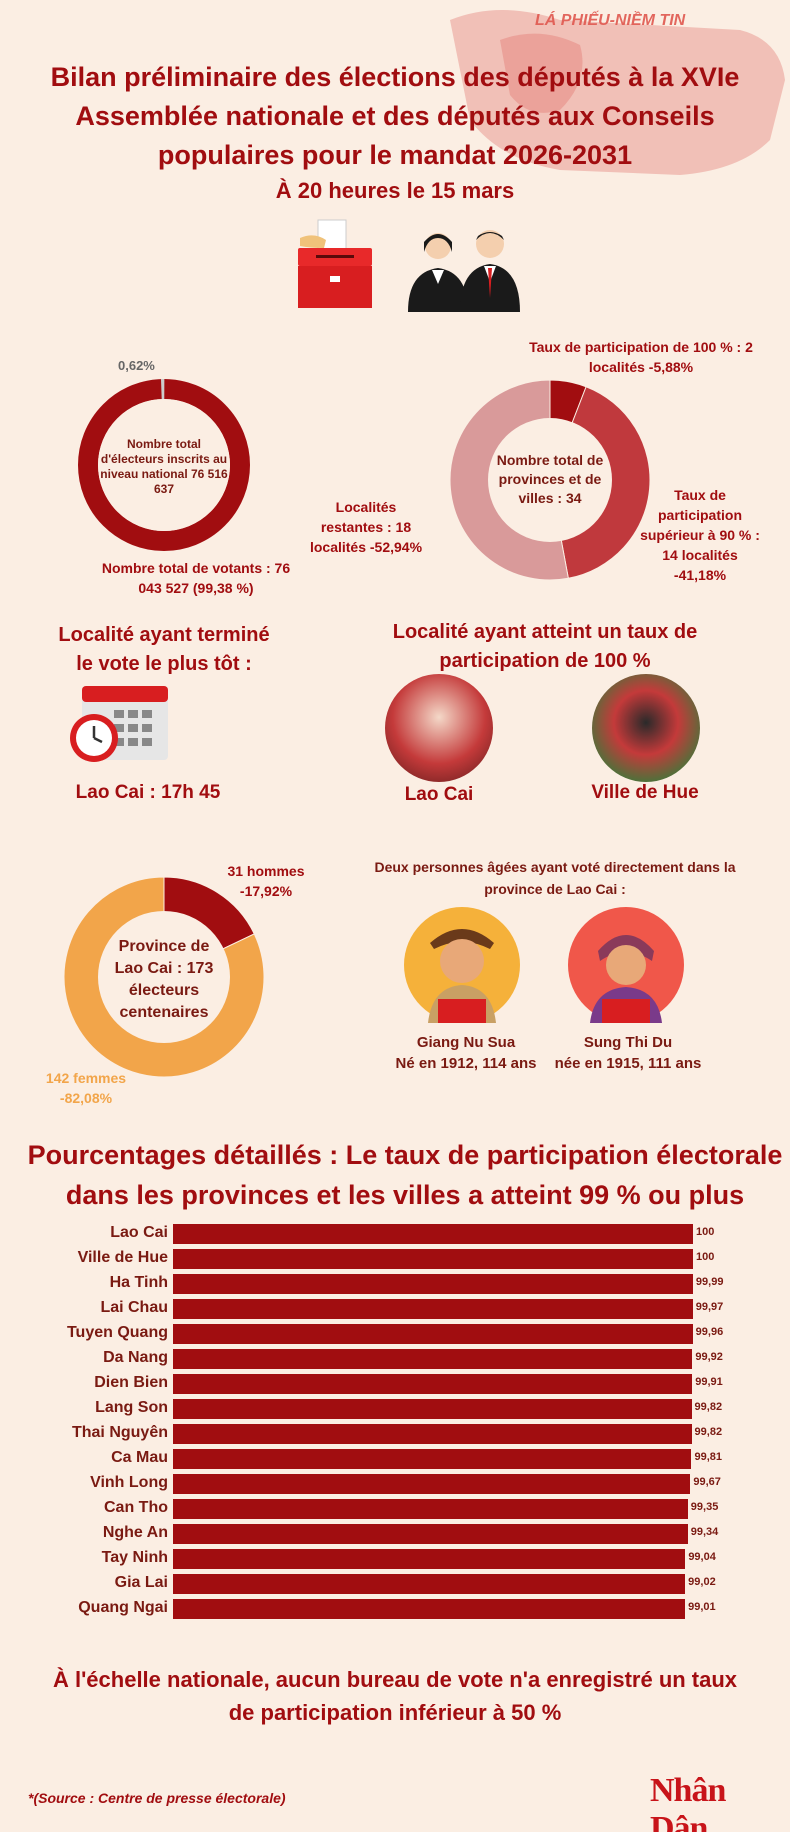 This screenshot has width=790, height=1832. Describe the element at coordinates (335, 263) in the screenshot. I see `ballot-box-icon` at that location.